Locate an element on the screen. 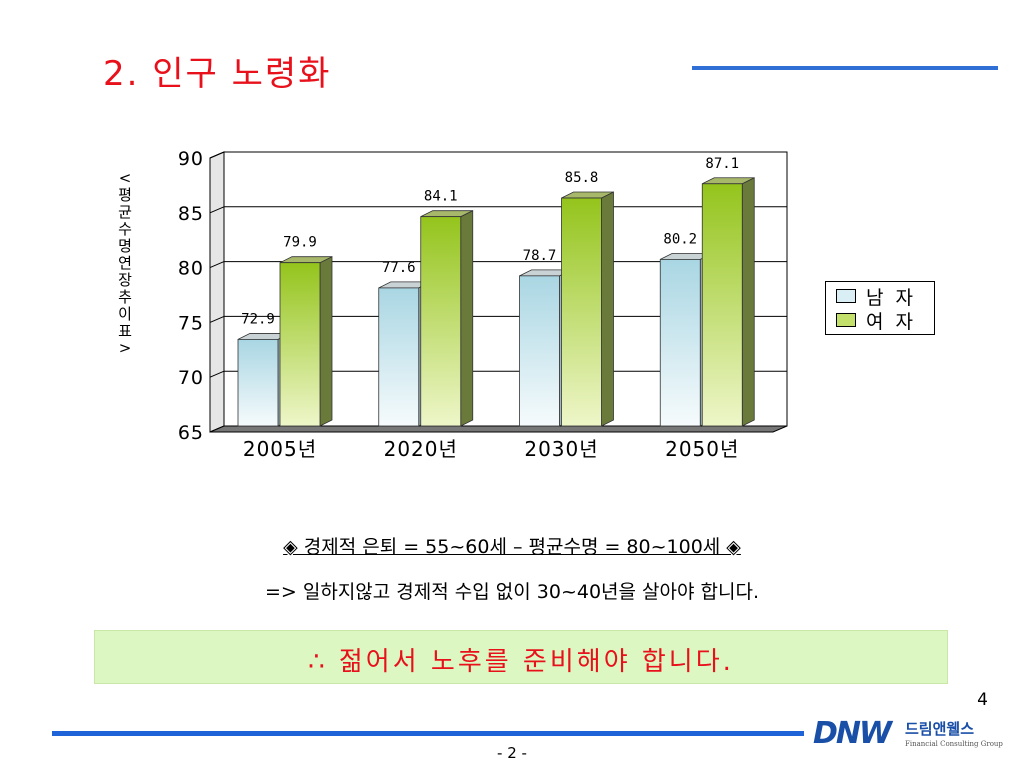  chart-ylabel: <평균수명 연장 추이표> is located at coordinates (125, 263).